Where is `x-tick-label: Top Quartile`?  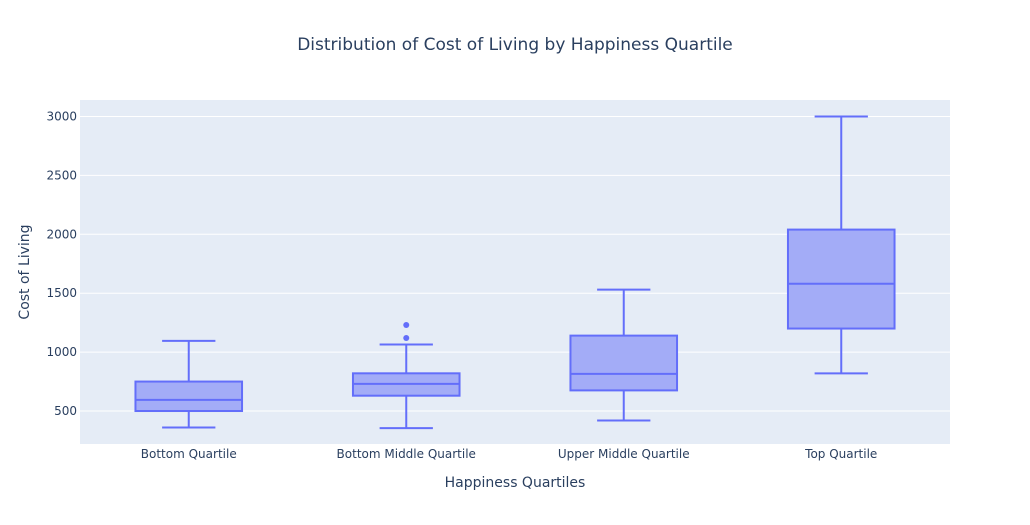
x-tick-label: Top Quartile is located at coordinates (840, 454).